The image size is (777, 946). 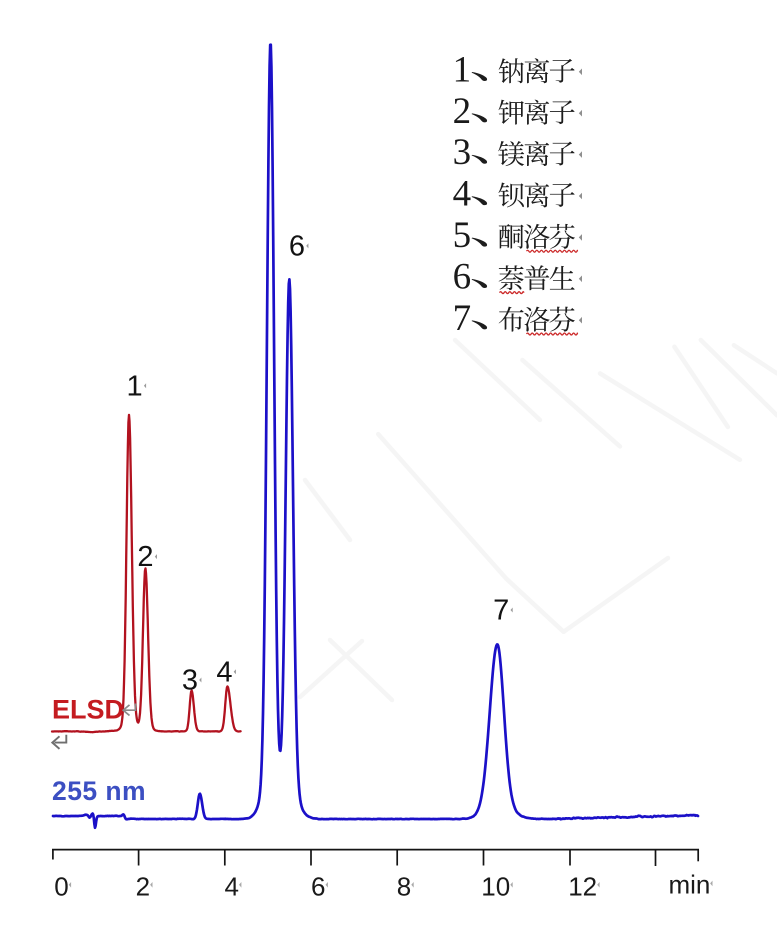 What do you see at coordinates (495, 887) in the screenshot?
I see `svg-text: 10` at bounding box center [495, 887].